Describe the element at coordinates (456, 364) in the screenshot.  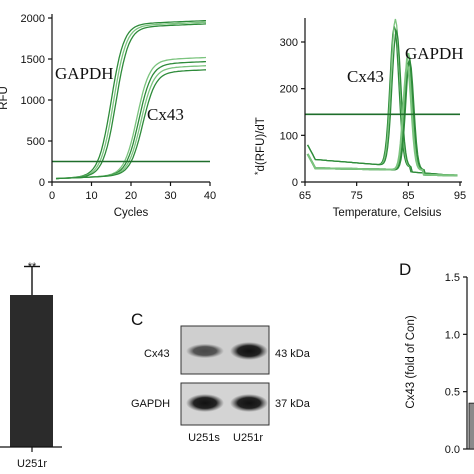
I see `panel-d-y-ticks: 0.0 0.5 1.0 1.5` at that location.